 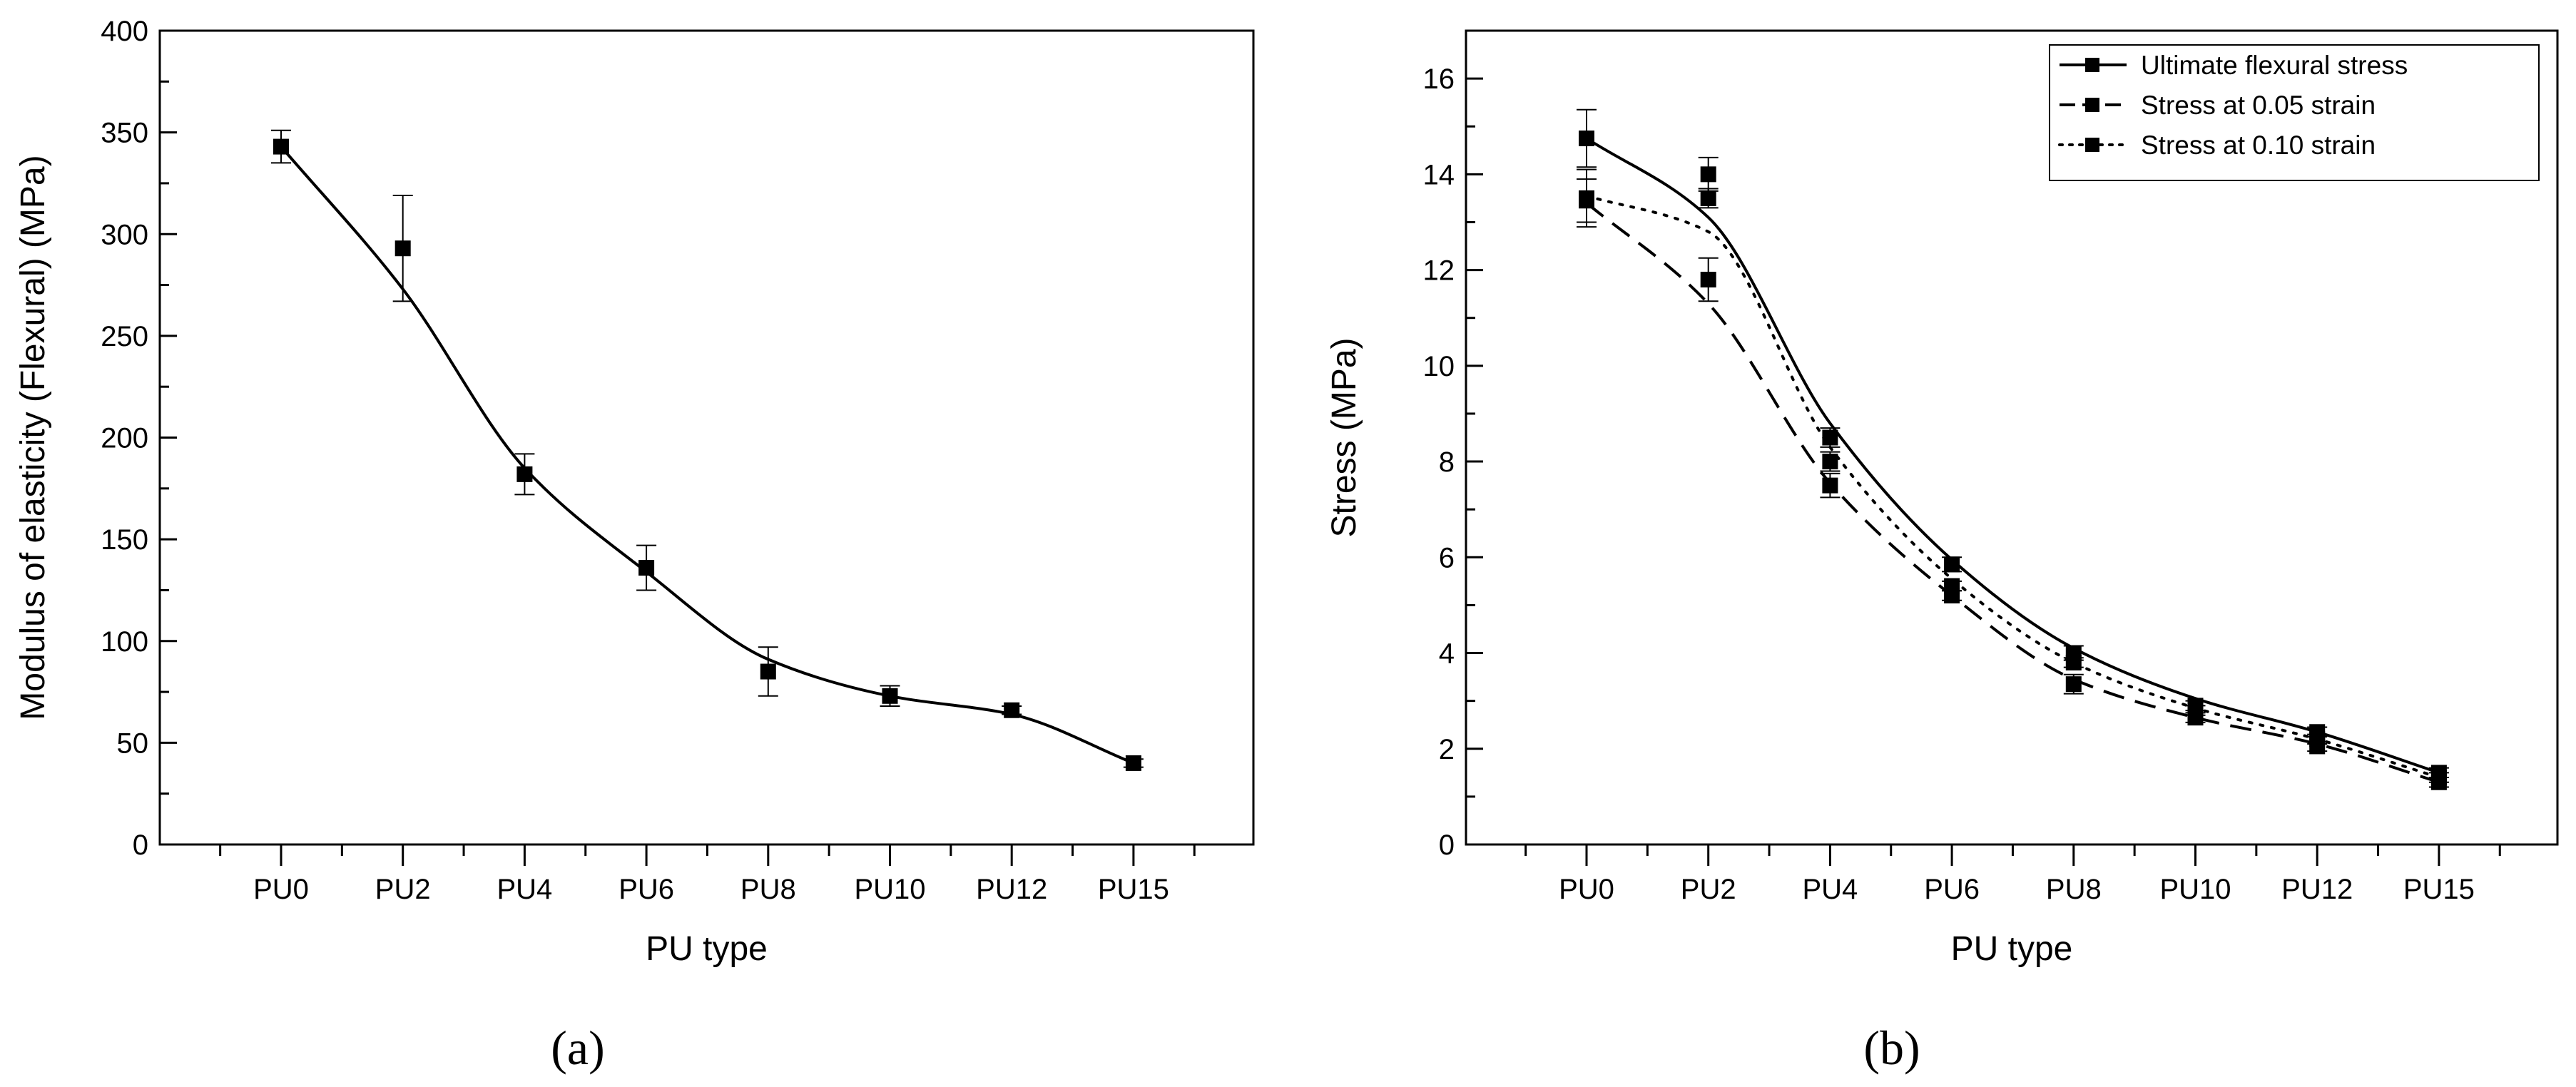 What do you see at coordinates (124, 336) in the screenshot?
I see `y-tick-label: 250` at bounding box center [124, 336].